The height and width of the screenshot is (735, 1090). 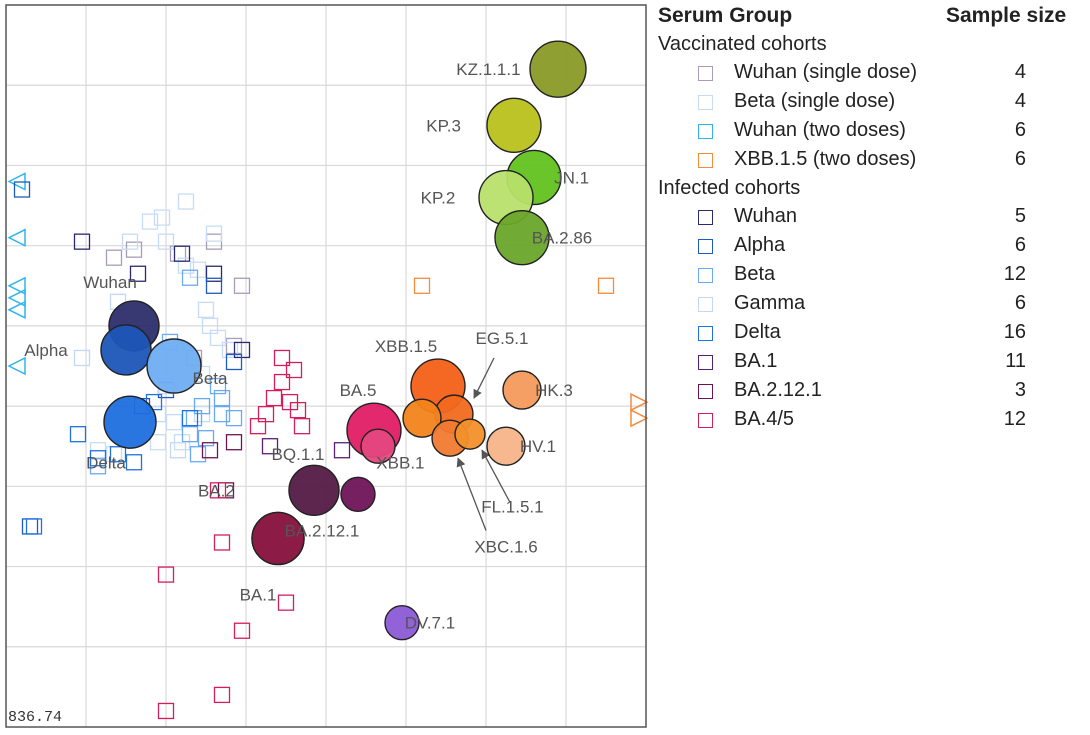 What do you see at coordinates (725, 15) in the screenshot?
I see `legend-title: Serum Group` at bounding box center [725, 15].